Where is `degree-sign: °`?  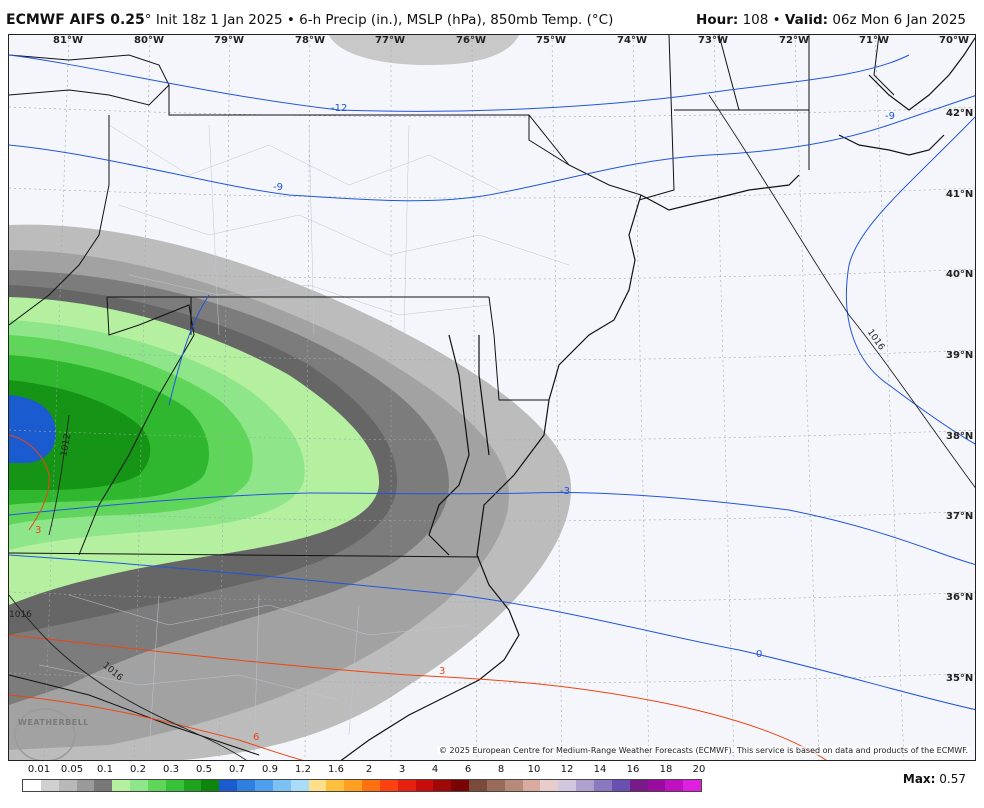
degree-sign: ° is located at coordinates (148, 20).